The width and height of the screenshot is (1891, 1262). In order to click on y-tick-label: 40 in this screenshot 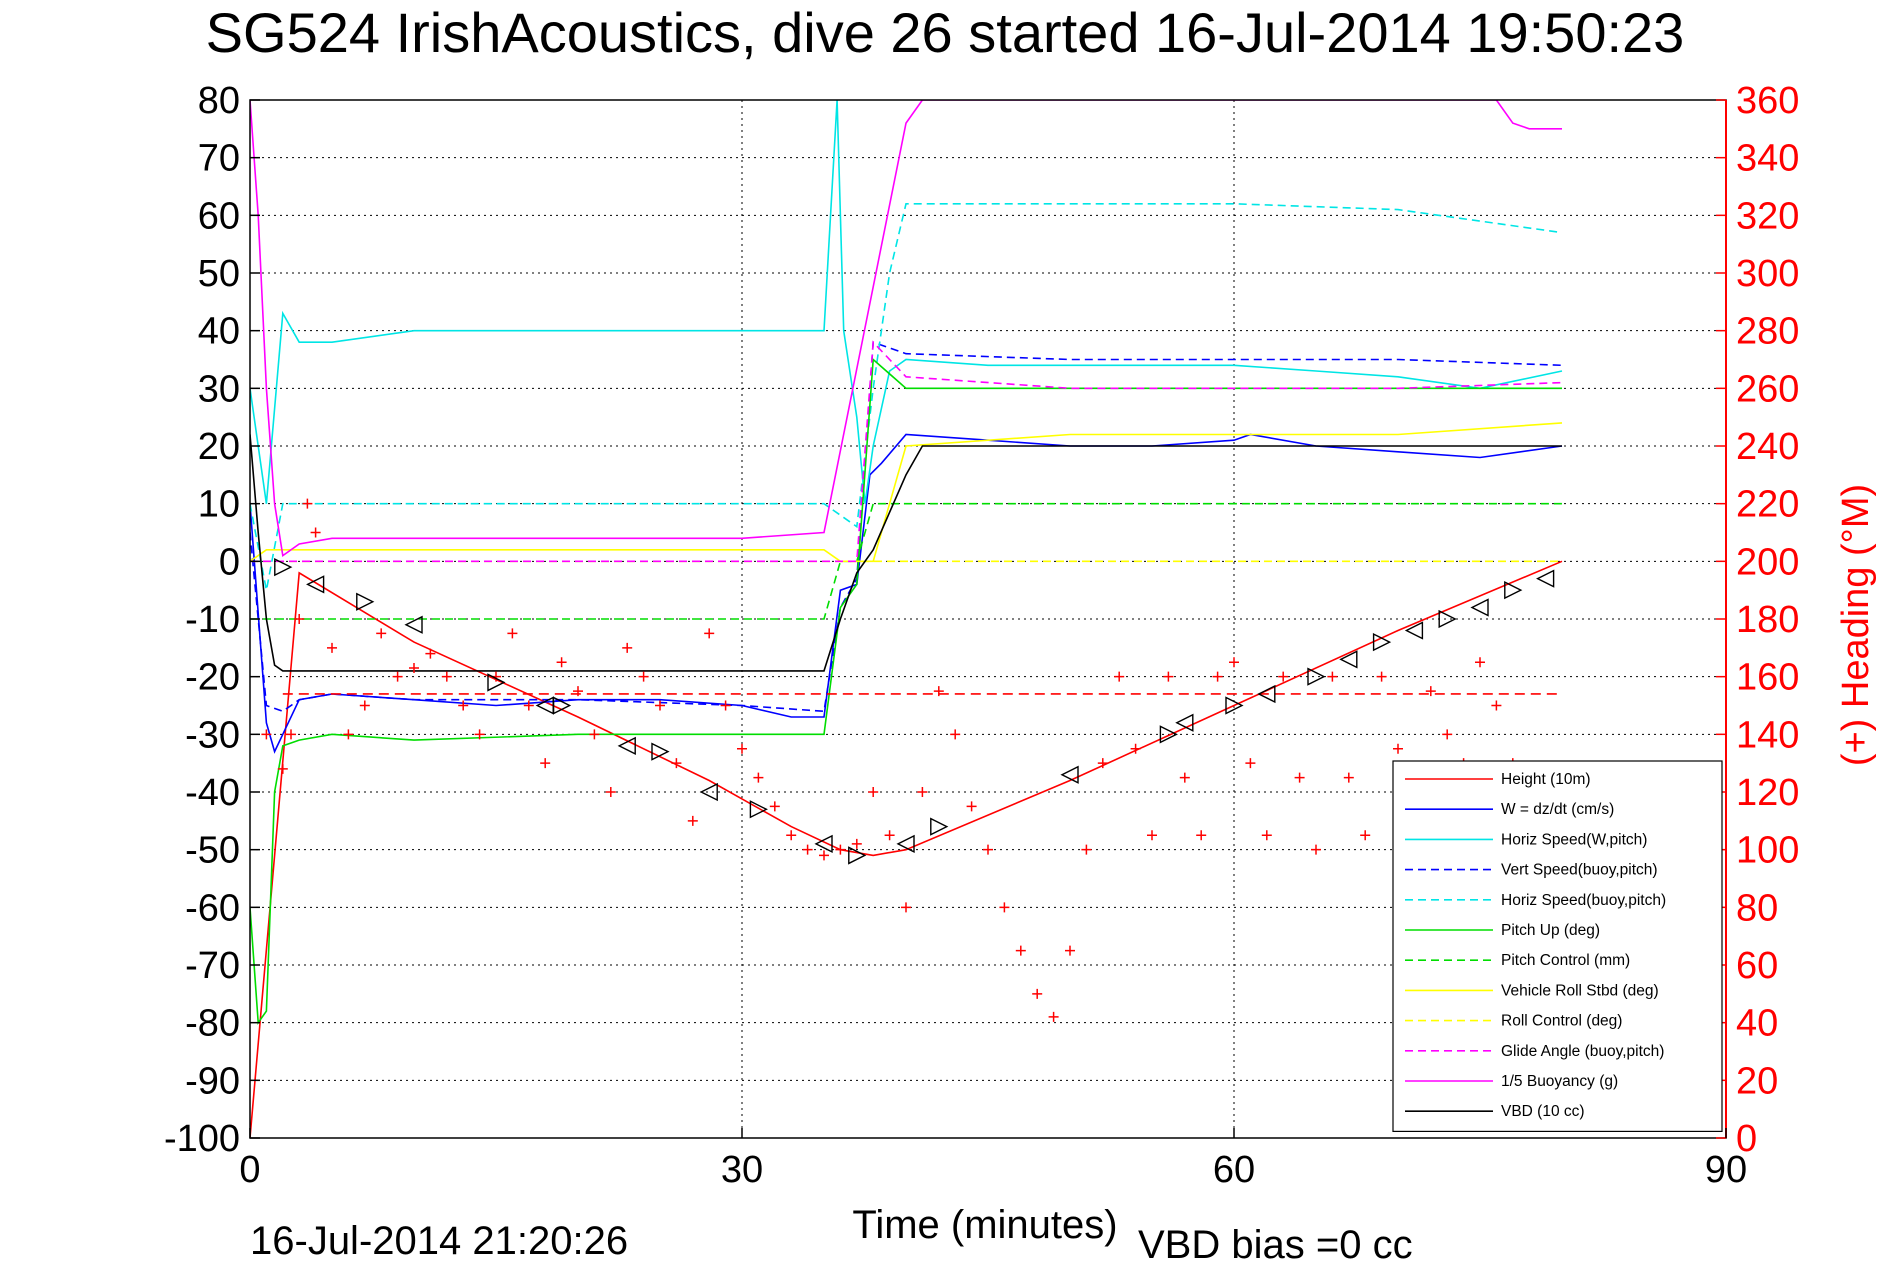, I will do `click(219, 332)`.